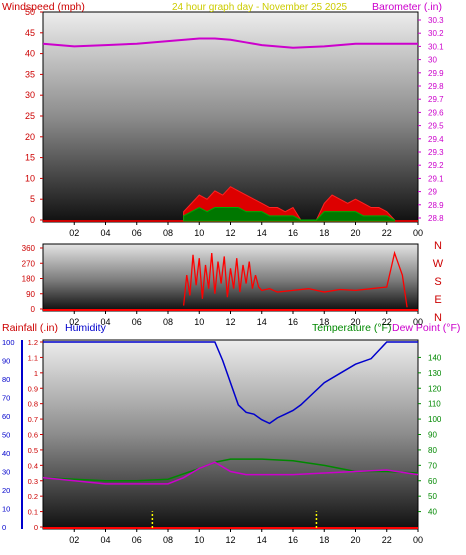 Image resolution: width=466 pixels, height=555 pixels. I want to click on humidity-tick-label: 20, so click(6, 490).